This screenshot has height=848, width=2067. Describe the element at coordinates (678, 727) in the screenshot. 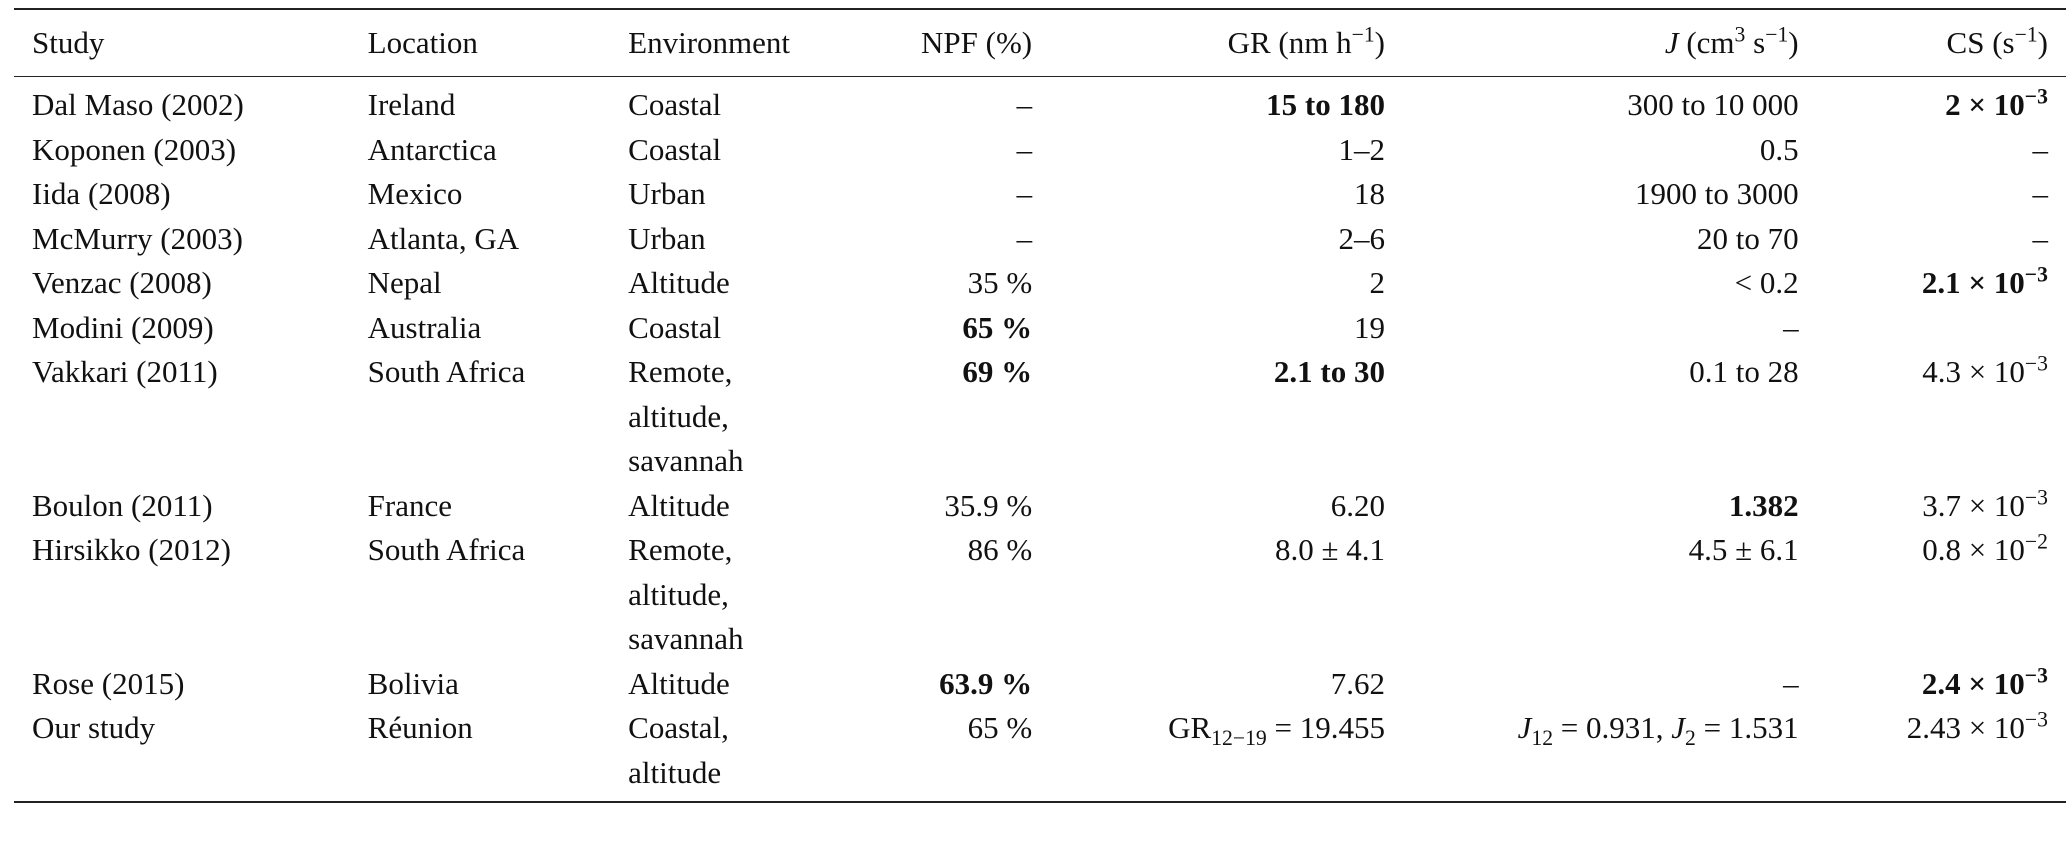

I see `env-line: Coastal,` at that location.